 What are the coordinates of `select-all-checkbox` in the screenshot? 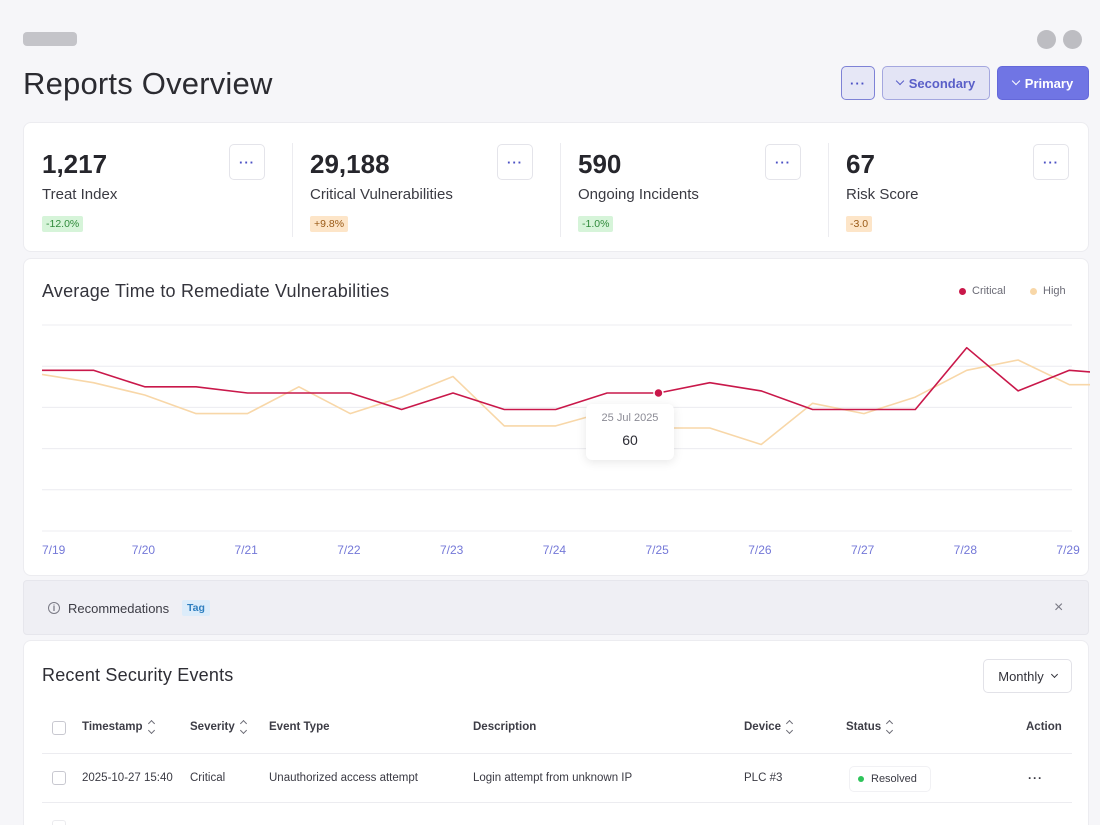 It's located at (59, 728).